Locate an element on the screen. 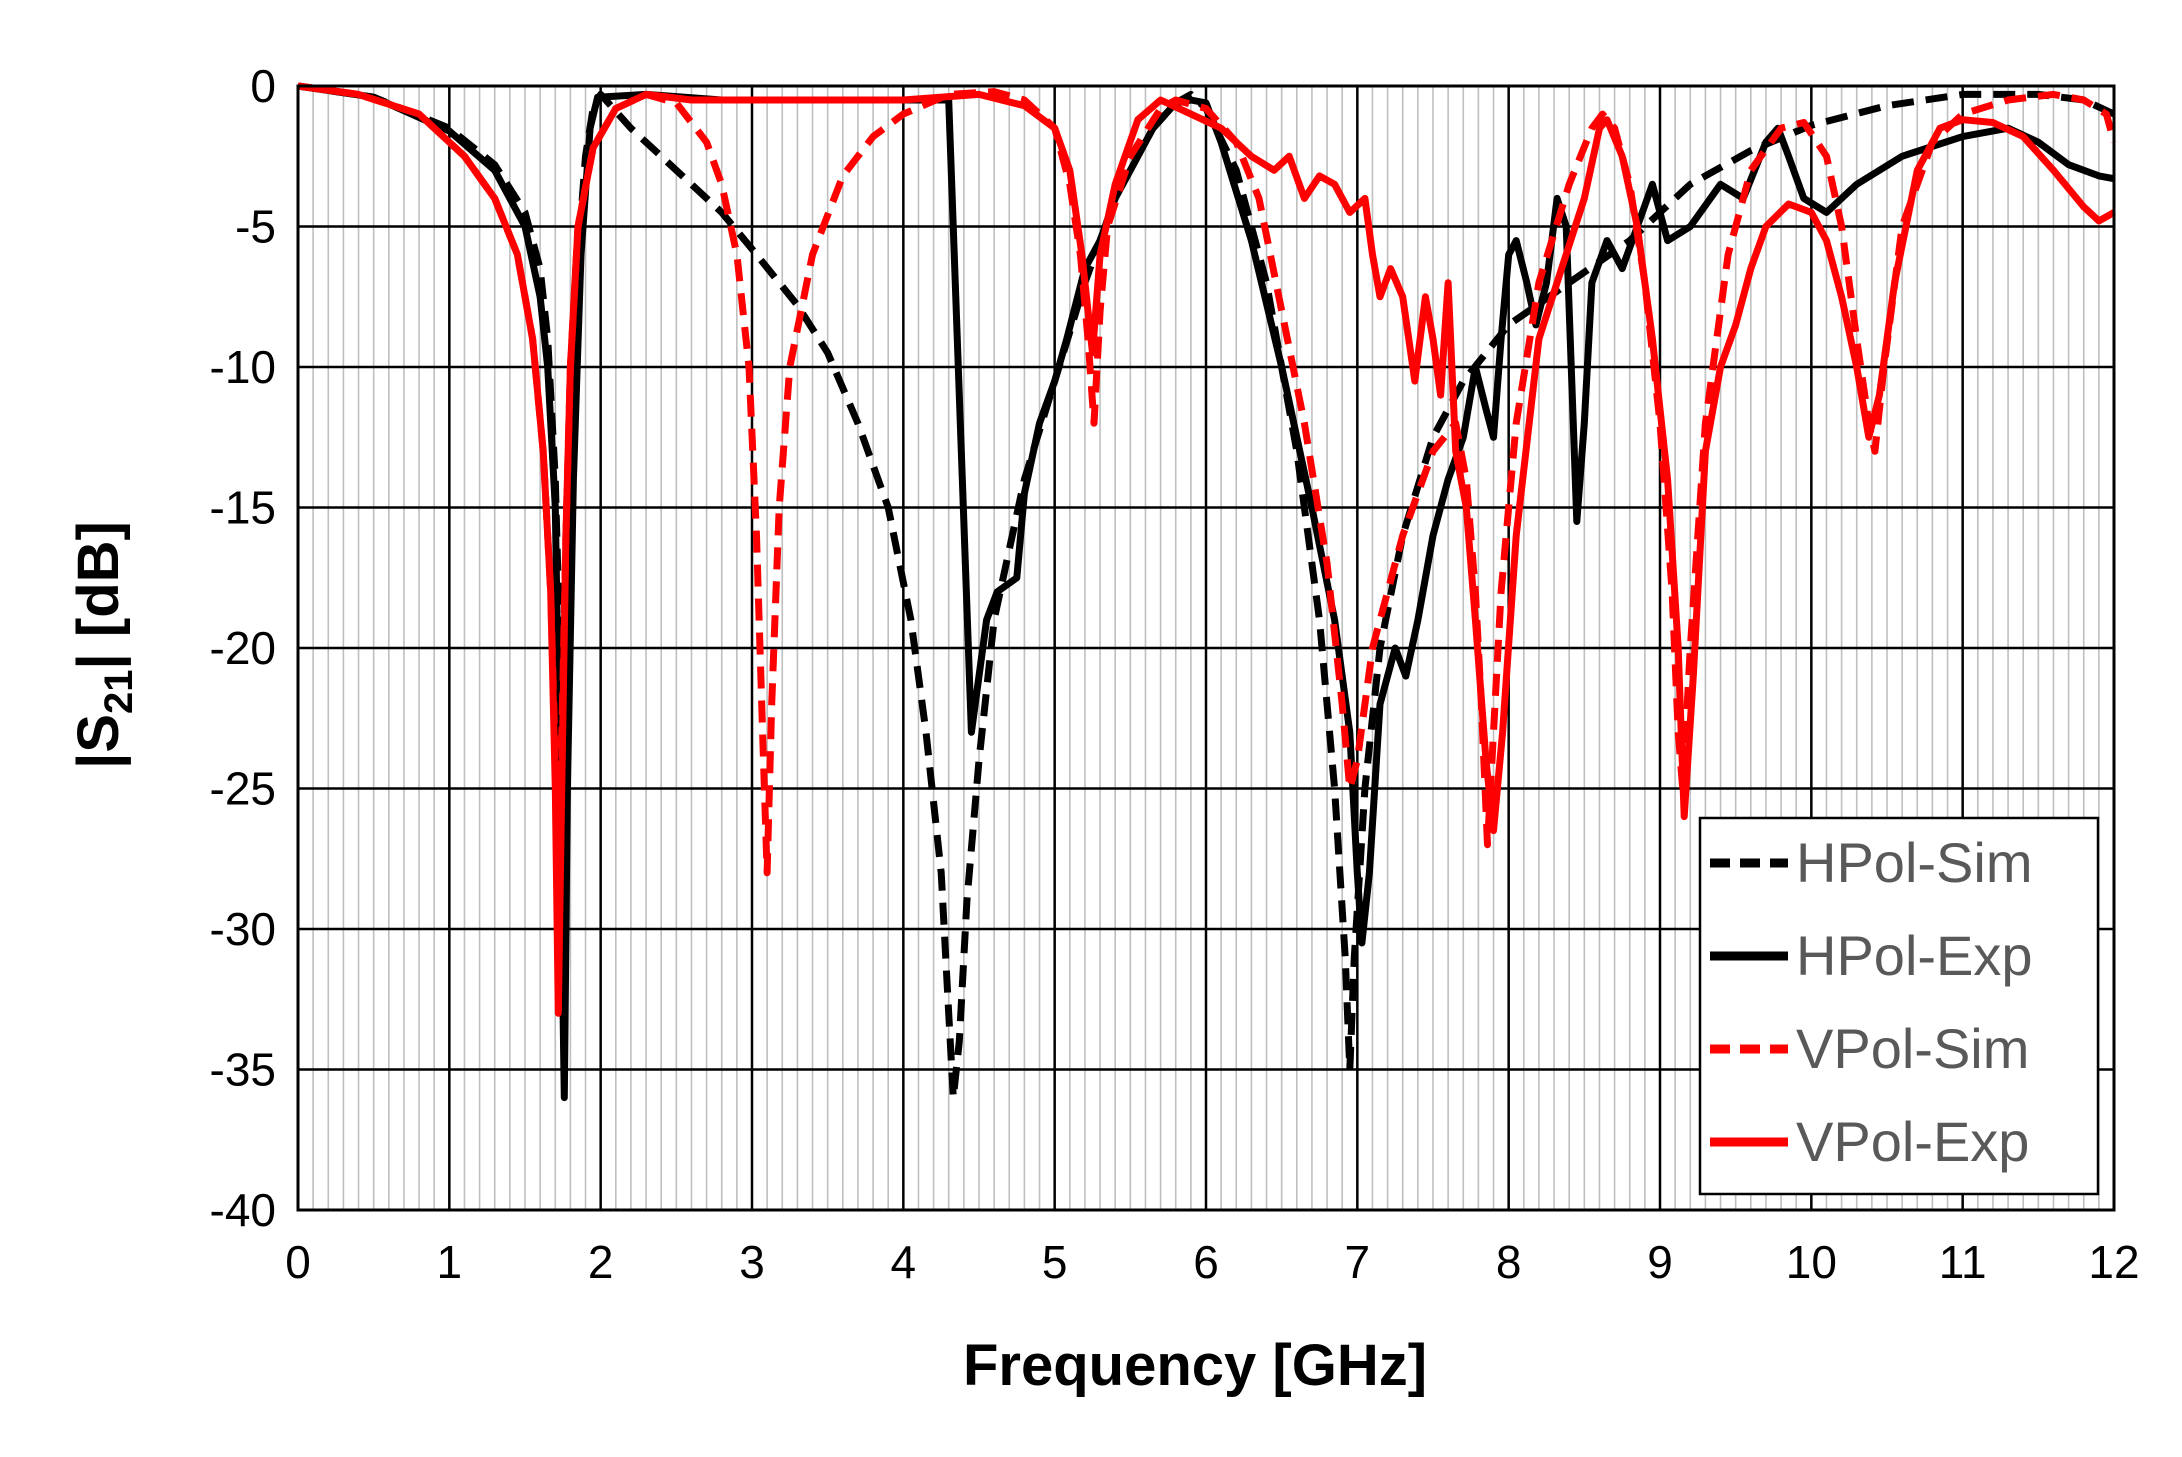 The width and height of the screenshot is (2182, 1457). y-tick-label: -40 is located at coordinates (243, 1210).